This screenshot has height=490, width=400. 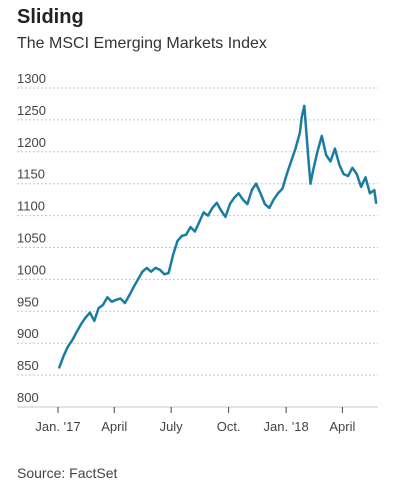 I want to click on y-tick-label: 900, so click(x=28, y=333).